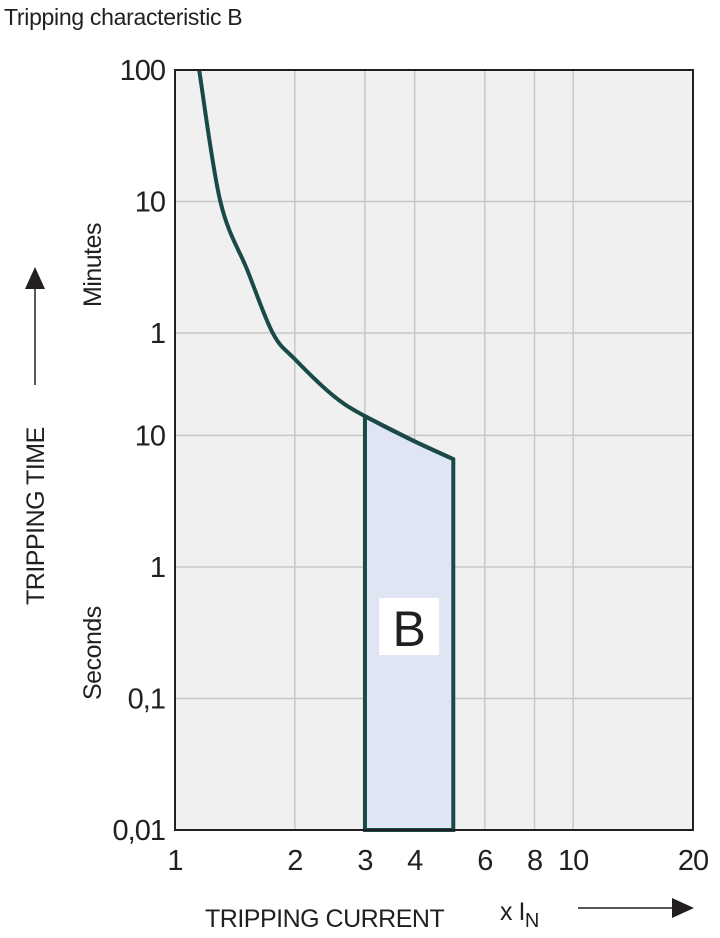 This screenshot has height=938, width=720. I want to click on x-tick-label: 10, so click(573, 861).